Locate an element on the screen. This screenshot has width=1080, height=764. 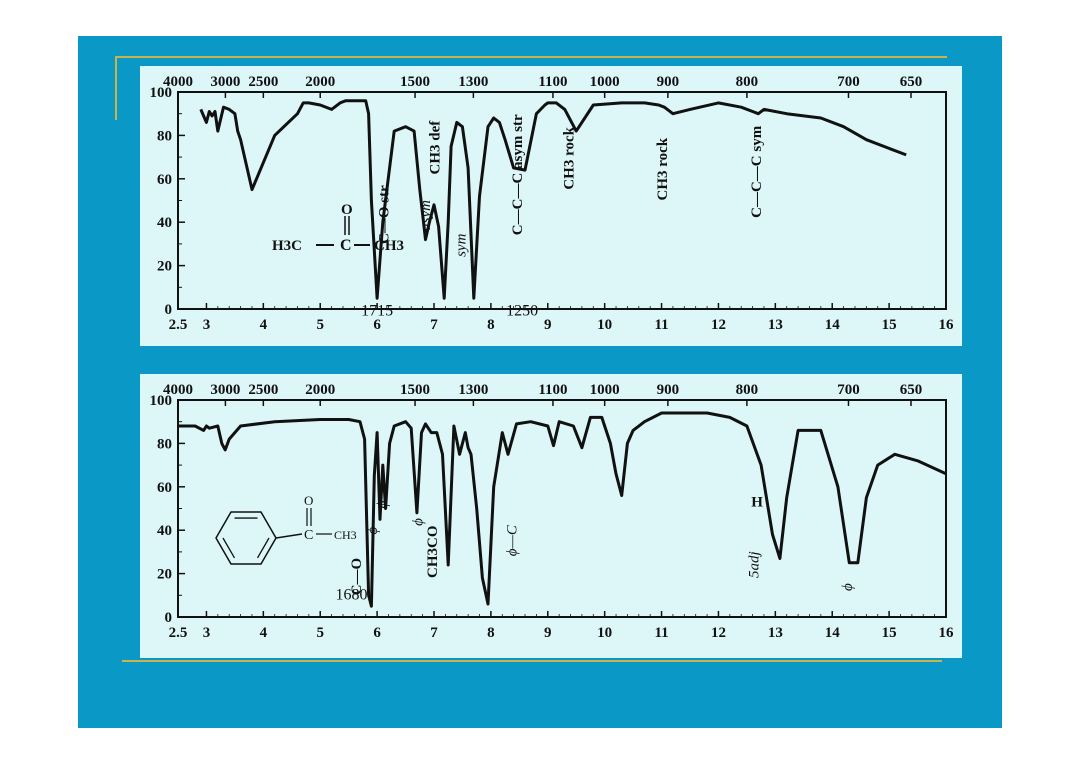
top-tick-label: 4000 is located at coordinates (178, 390).